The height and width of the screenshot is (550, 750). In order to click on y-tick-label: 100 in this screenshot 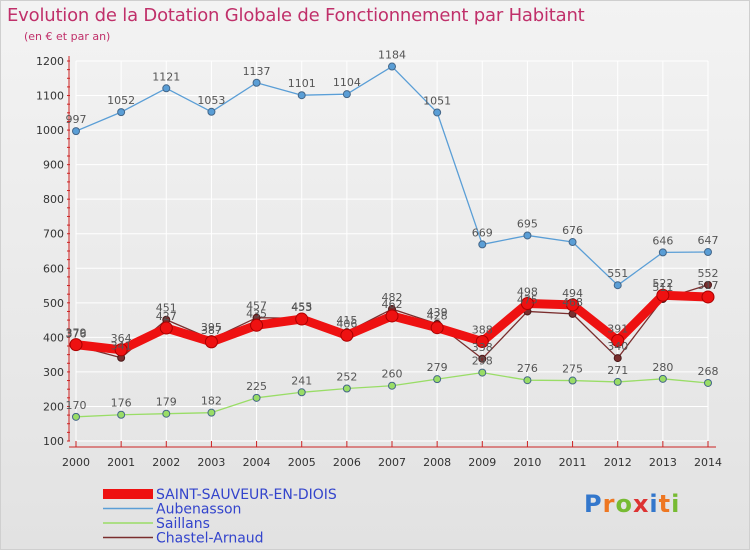, I will do `click(53, 441)`.